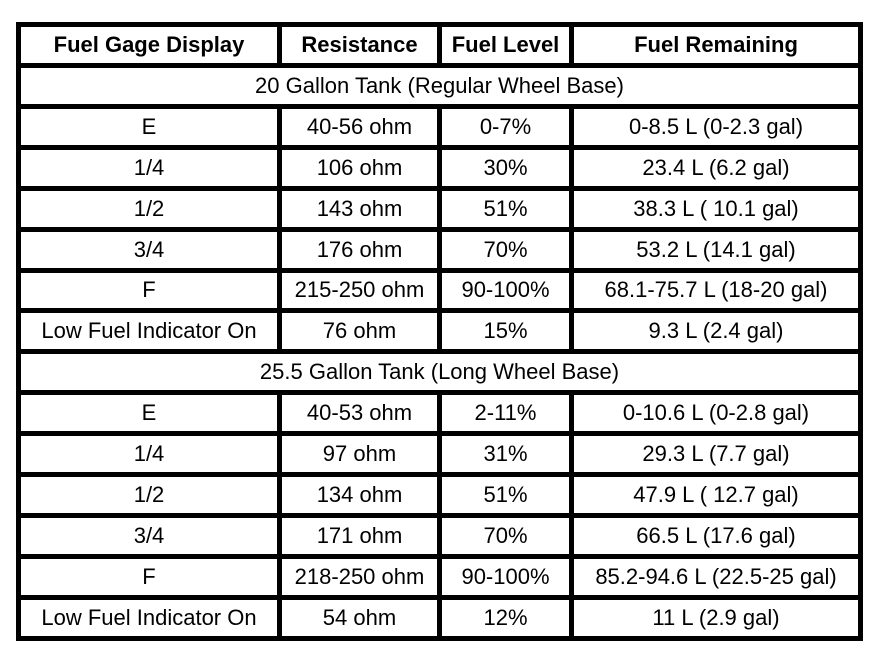 This screenshot has width=880, height=660. Describe the element at coordinates (505, 618) in the screenshot. I see `cell-fuel-level: 12%` at that location.